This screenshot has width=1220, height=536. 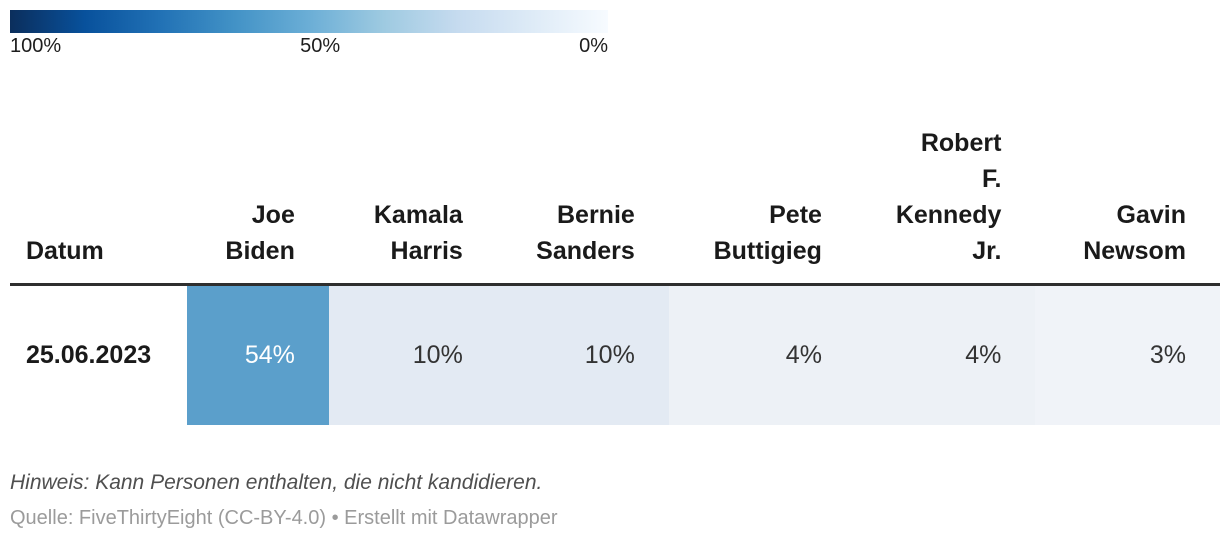 I want to click on column-header-pete-buttigieg: Pete Buttigieg, so click(x=762, y=205).